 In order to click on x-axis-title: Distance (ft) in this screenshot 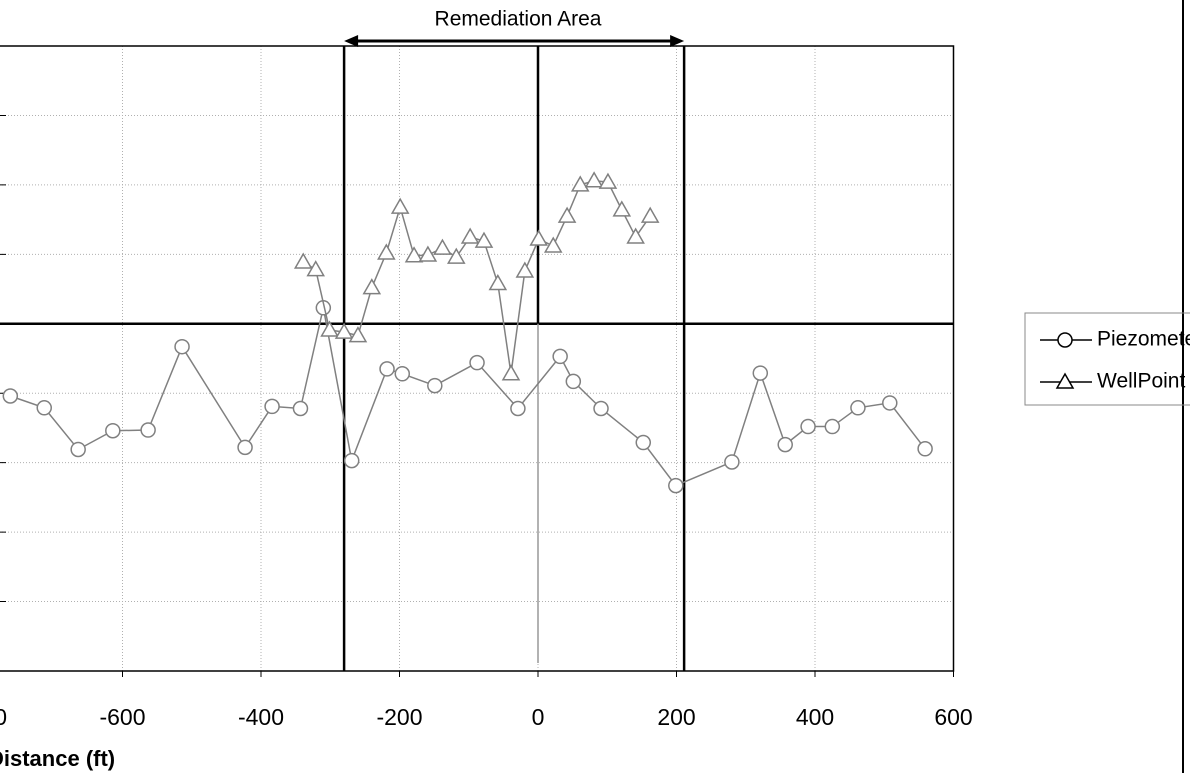, I will do `click(57, 758)`.